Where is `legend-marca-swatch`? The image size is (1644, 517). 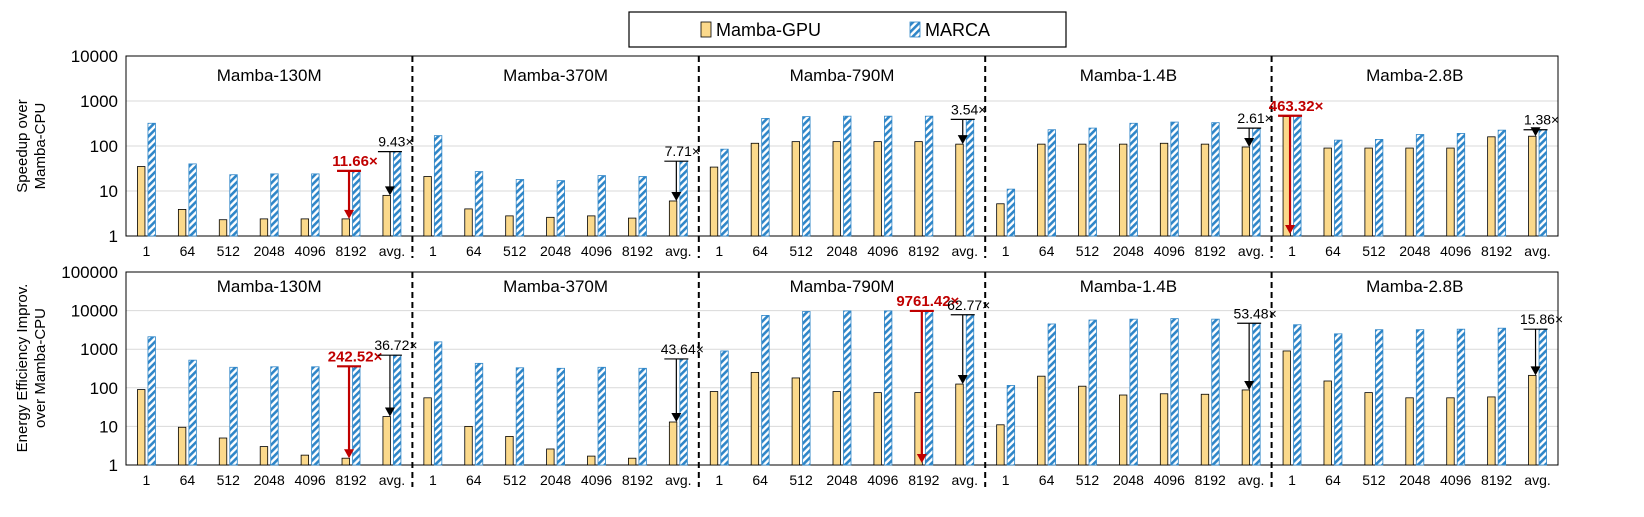
legend-marca-swatch is located at coordinates (915, 29).